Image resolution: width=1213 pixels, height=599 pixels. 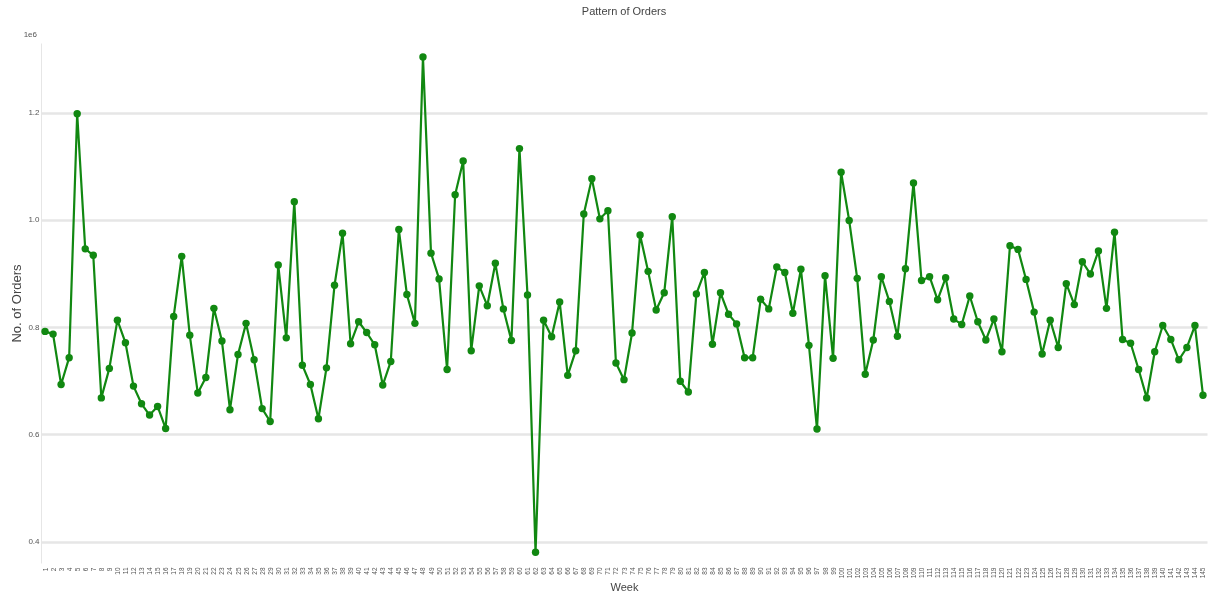 What do you see at coordinates (17, 303) in the screenshot?
I see `y-axis-title: No. of Orders` at bounding box center [17, 303].